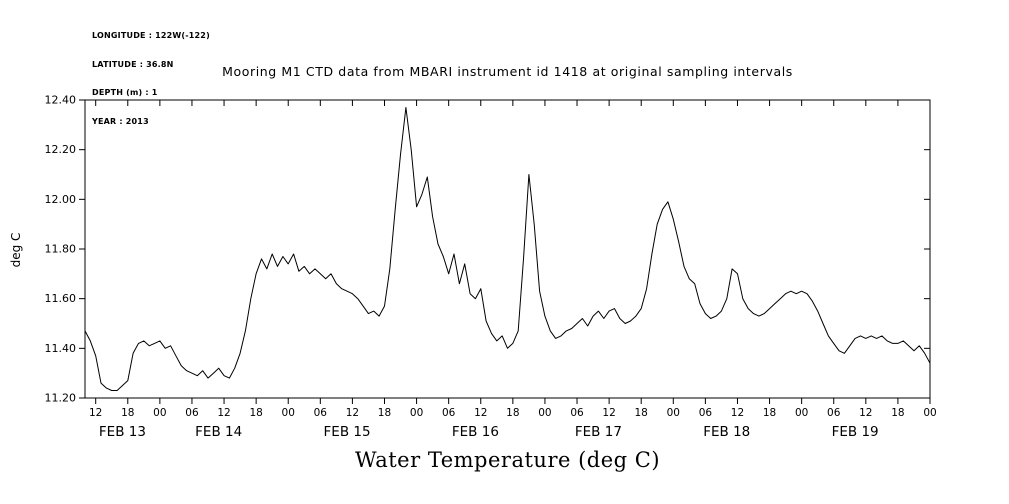  I want to click on metadata-year: YEAR : 2013, so click(120, 121).